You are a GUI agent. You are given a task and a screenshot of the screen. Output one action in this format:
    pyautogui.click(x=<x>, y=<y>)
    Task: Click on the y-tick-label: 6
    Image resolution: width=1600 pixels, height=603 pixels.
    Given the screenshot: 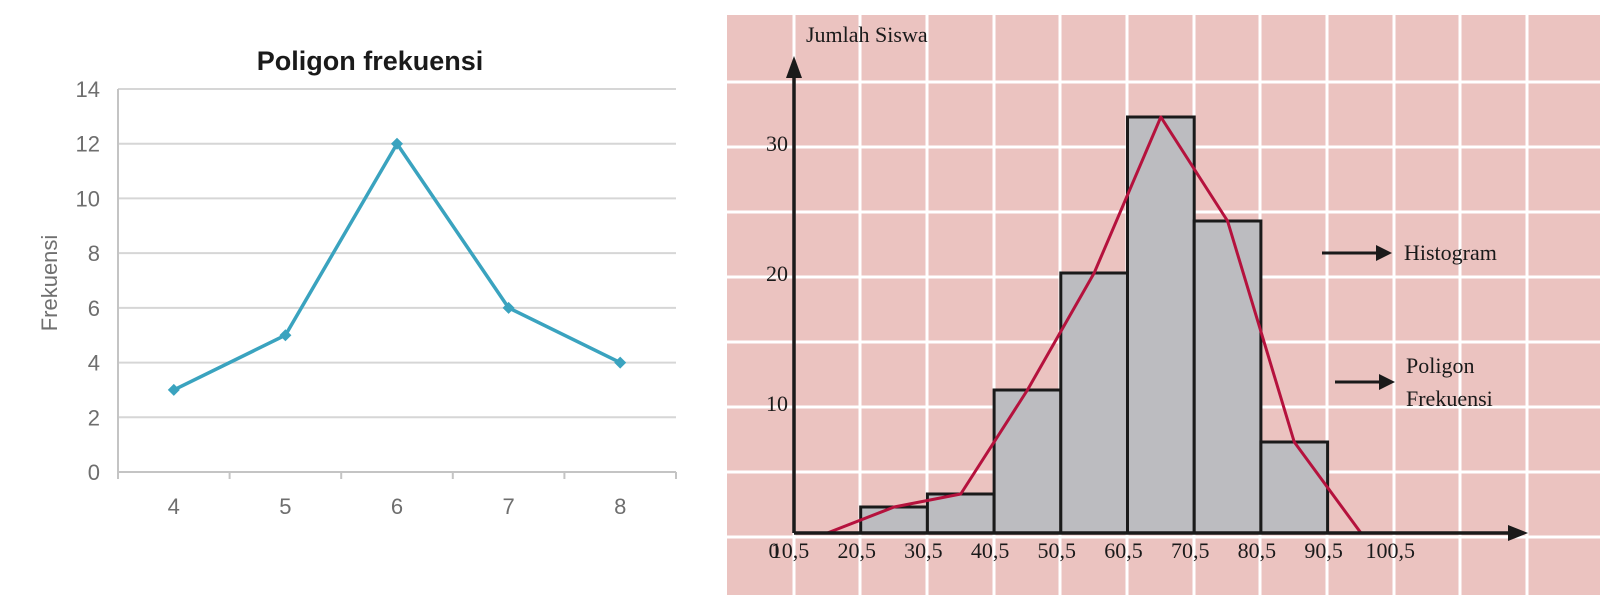 What is the action you would take?
    pyautogui.click(x=94, y=308)
    